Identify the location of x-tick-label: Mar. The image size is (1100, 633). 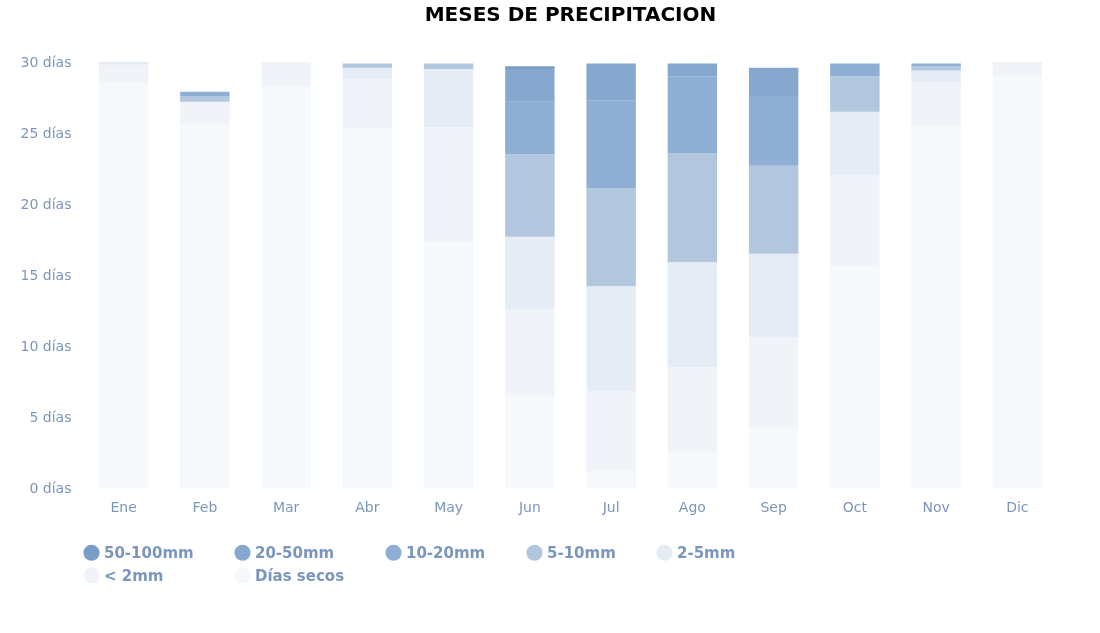
(286, 506).